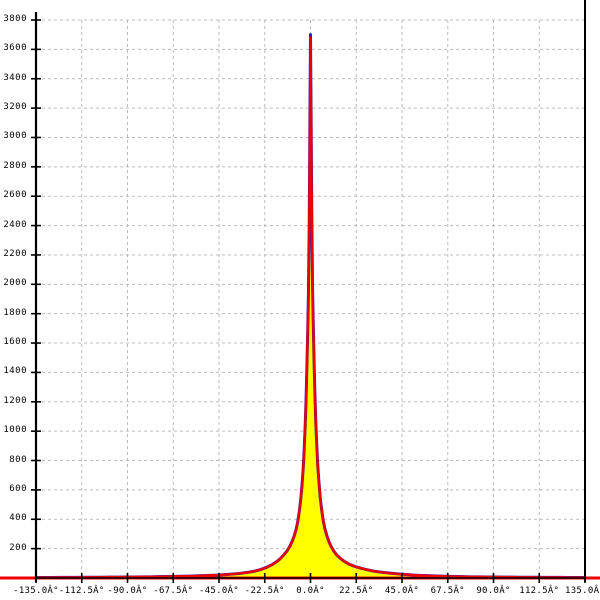 This screenshot has height=600, width=600. I want to click on y-axis-tick-label: 2800, so click(15, 165).